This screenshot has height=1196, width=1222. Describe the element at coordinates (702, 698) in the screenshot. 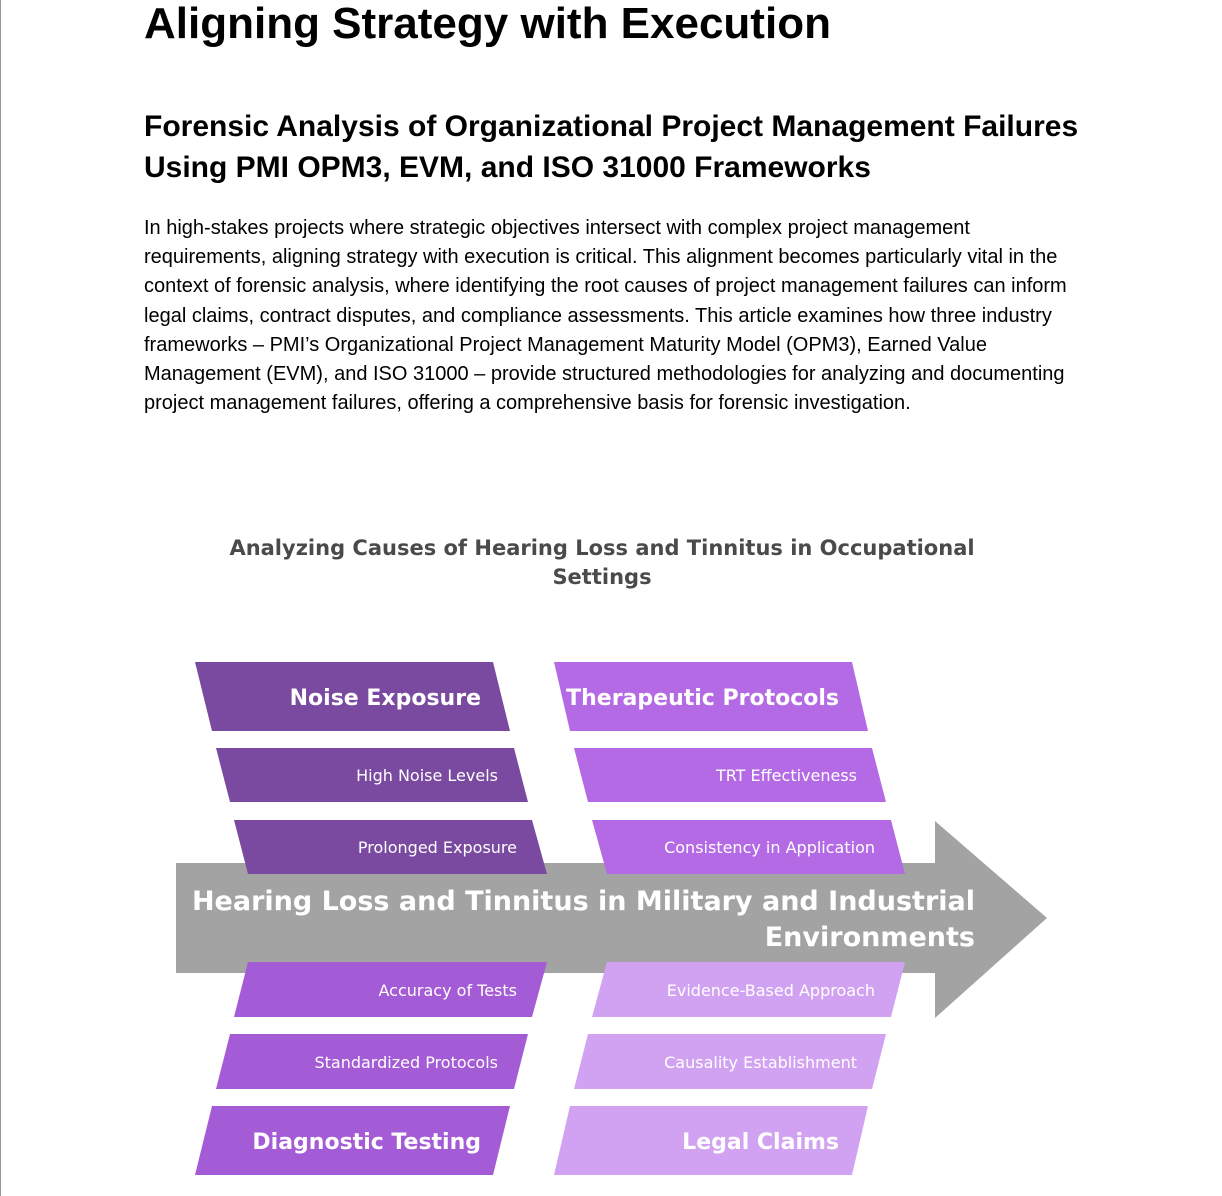

I see `therapeutic-protocols-header: Therapeutic Protocols` at that location.